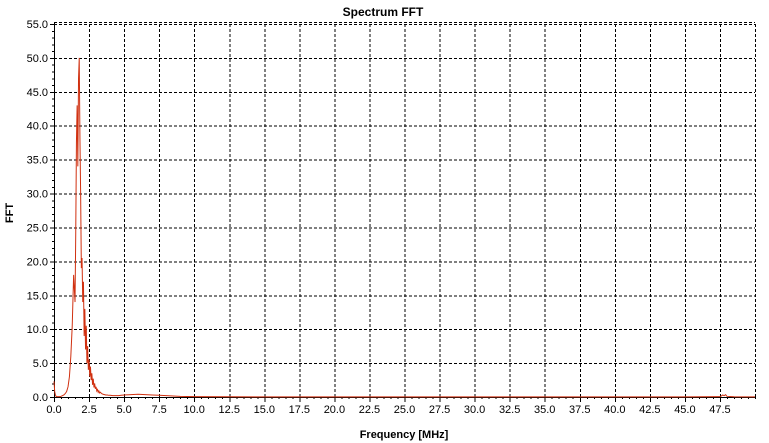 The image size is (769, 443). What do you see at coordinates (40, 364) in the screenshot?
I see `y-tick-label: 5.0` at bounding box center [40, 364].